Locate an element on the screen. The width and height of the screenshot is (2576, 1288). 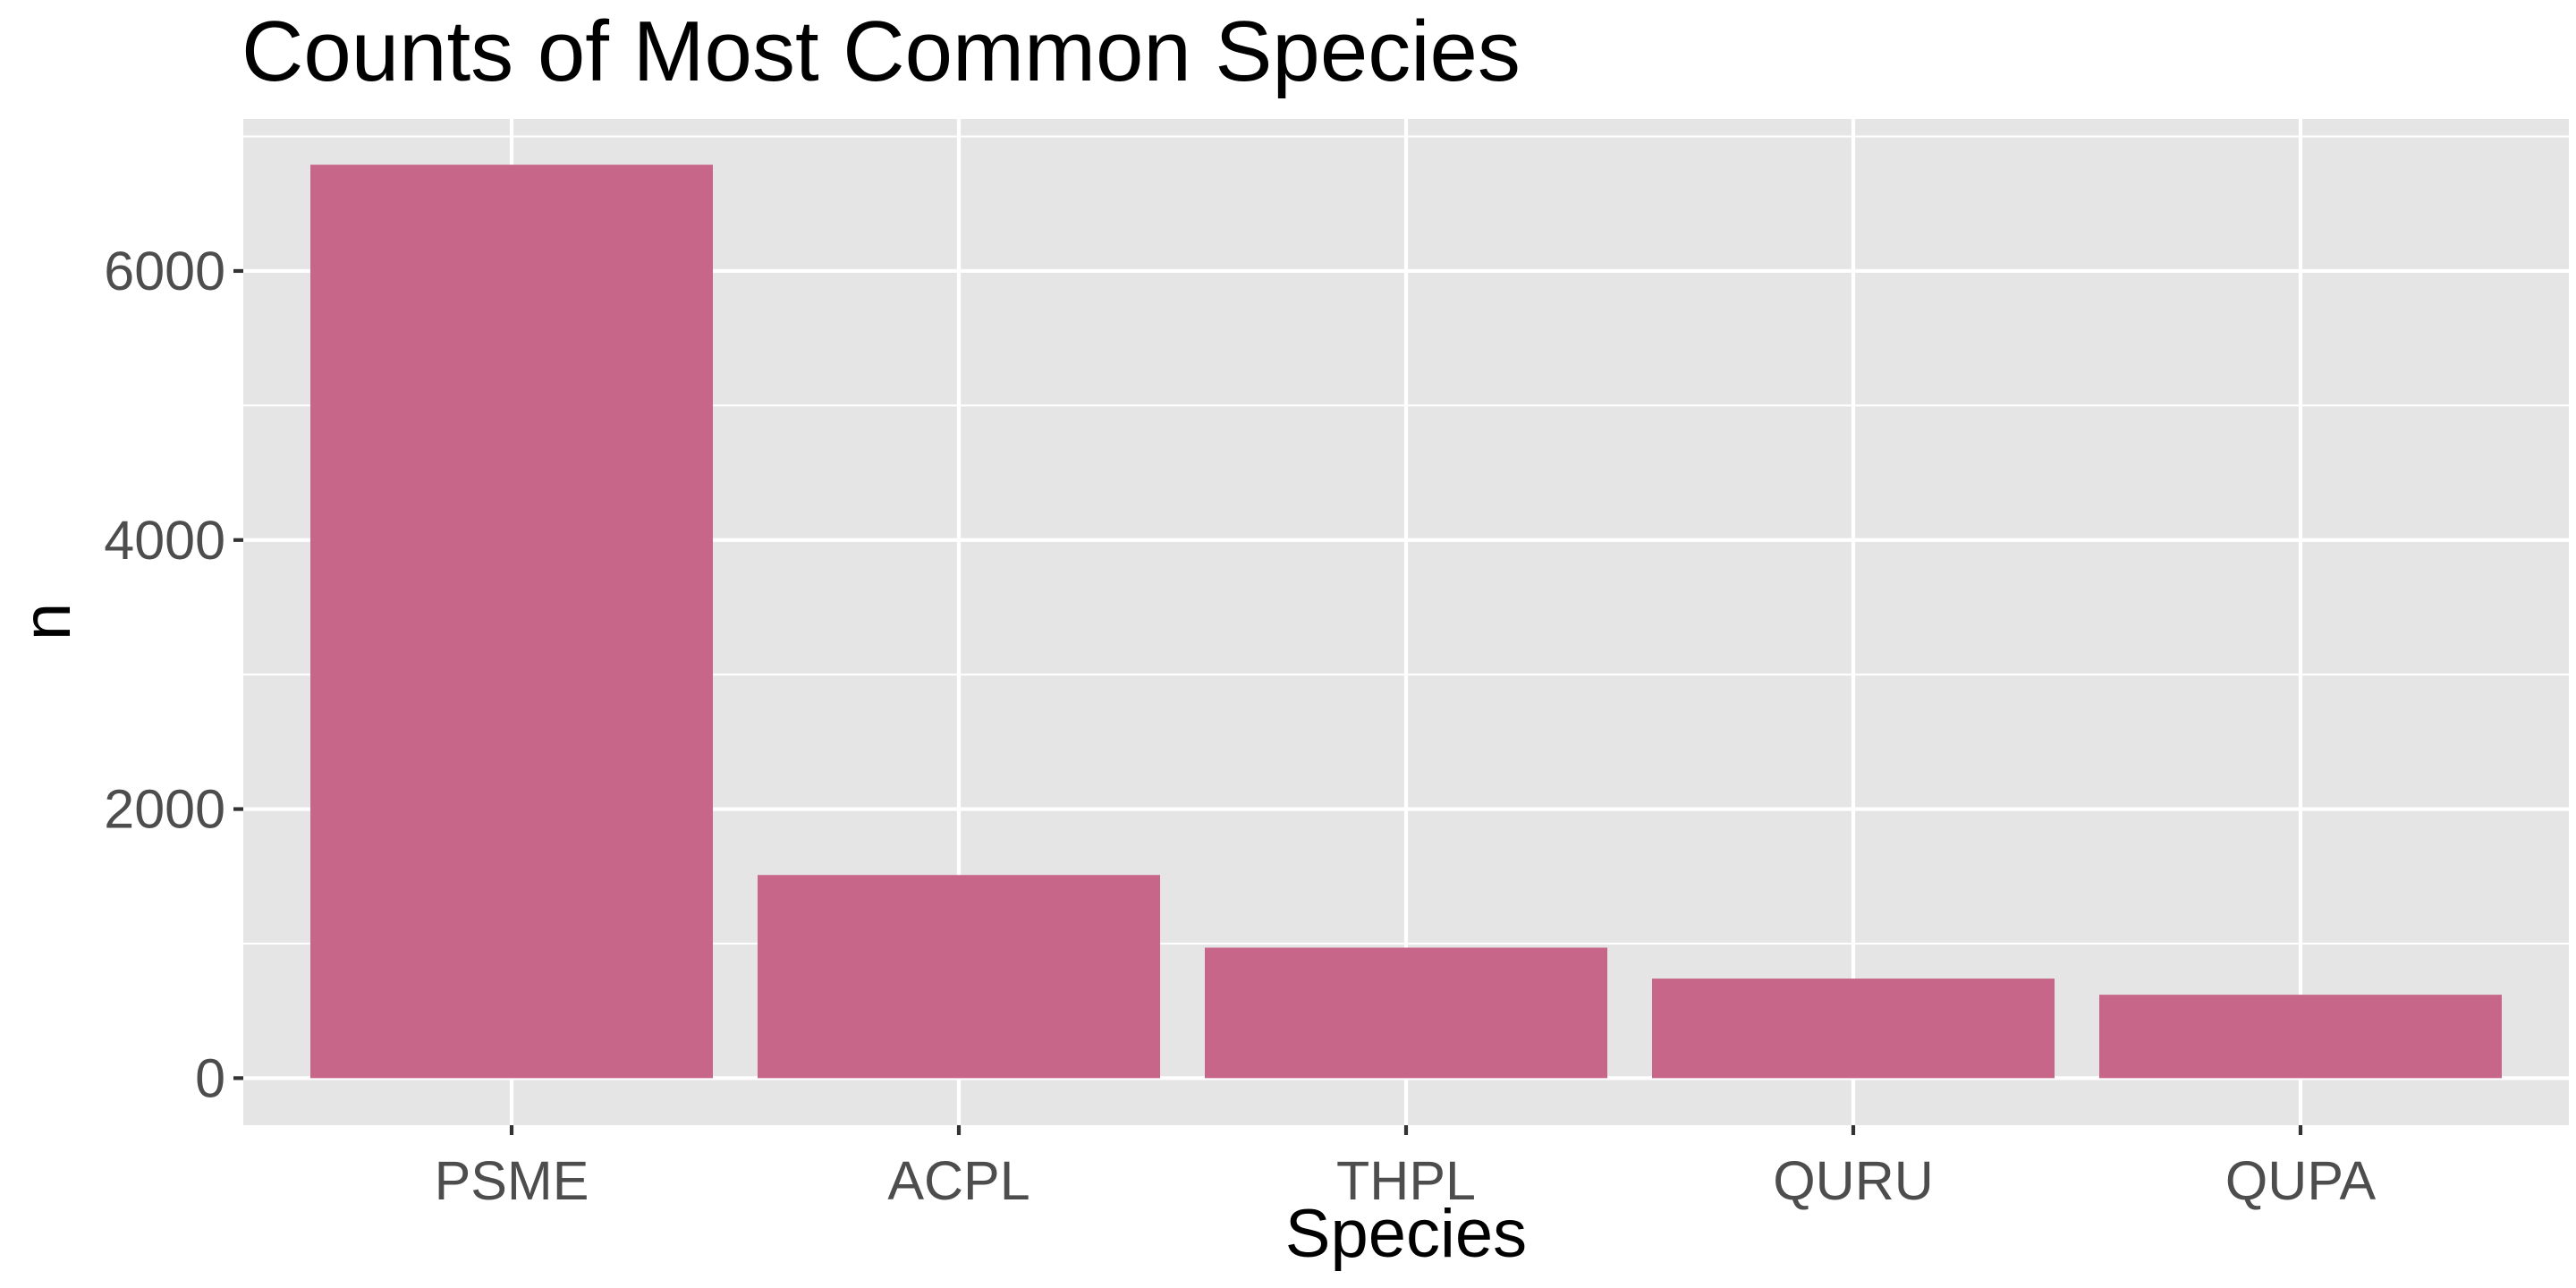
y-tick-label: 2000 is located at coordinates (164, 809).